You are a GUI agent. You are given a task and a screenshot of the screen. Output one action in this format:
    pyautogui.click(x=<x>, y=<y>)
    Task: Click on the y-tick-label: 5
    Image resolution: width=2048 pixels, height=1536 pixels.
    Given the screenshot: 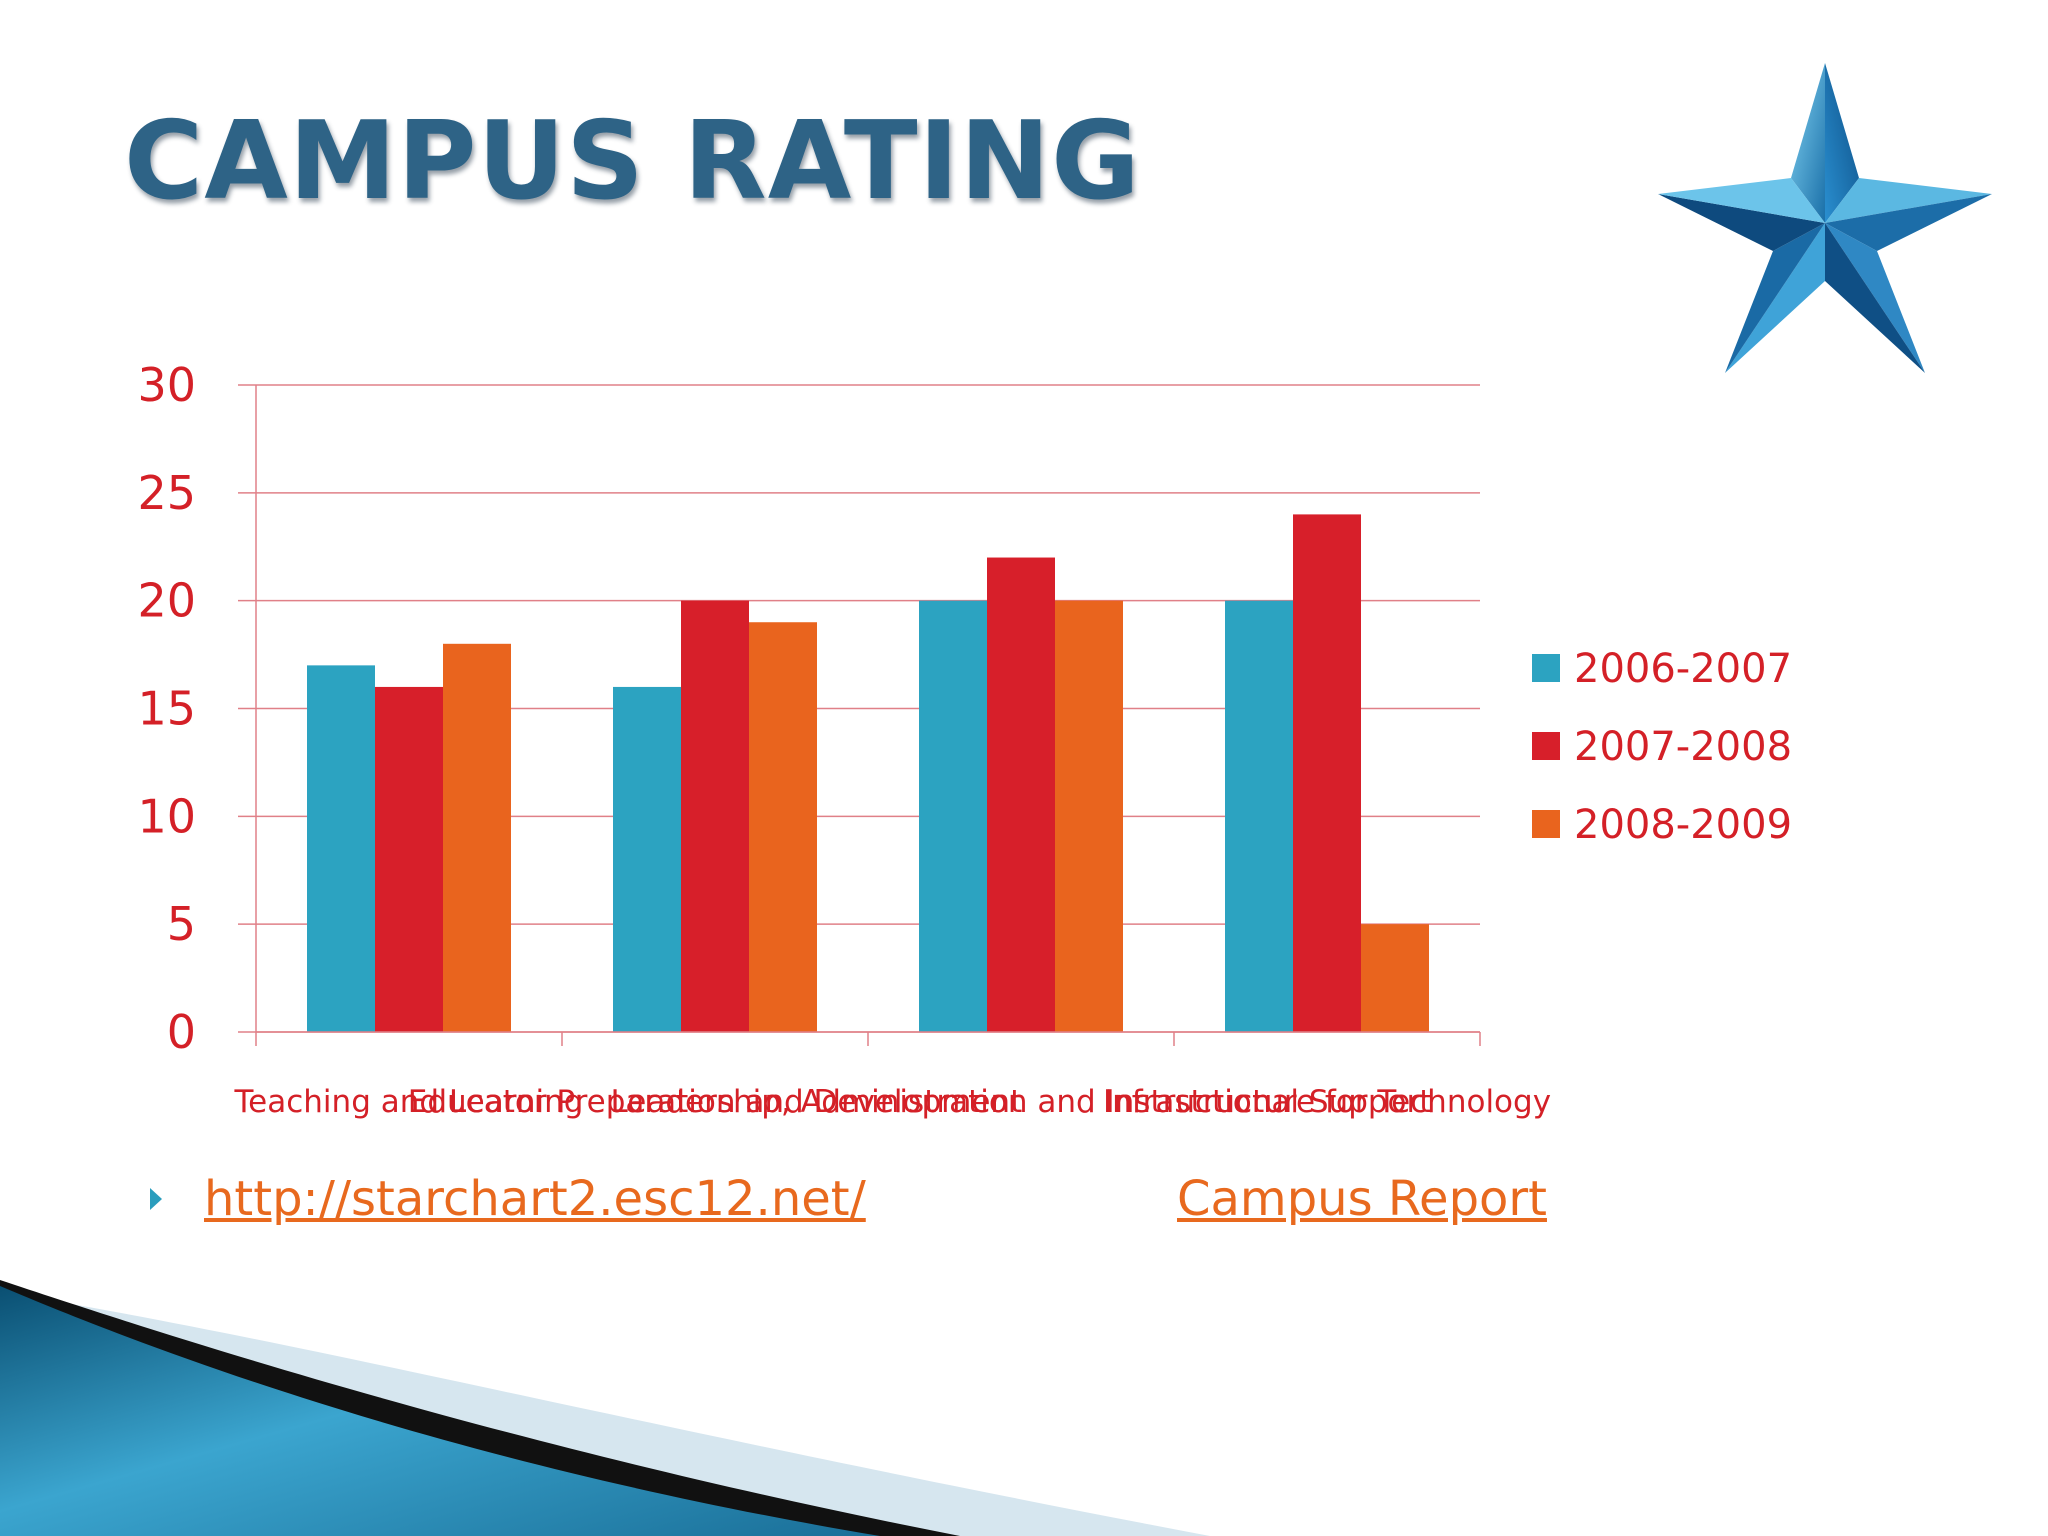 What is the action you would take?
    pyautogui.click(x=181, y=924)
    